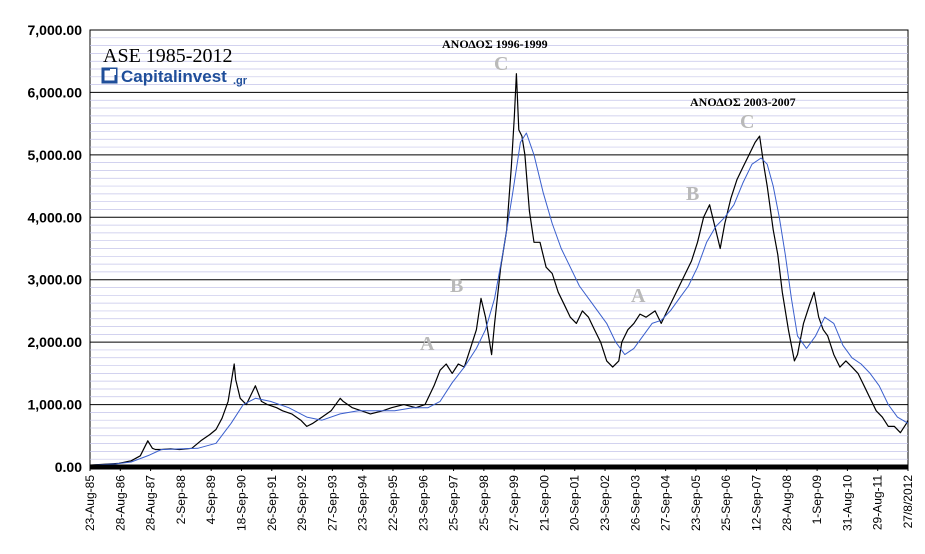 The image size is (925, 554). I want to click on brand-block: ASE 1985-2012 Capitalinvest .gr, so click(174, 66).